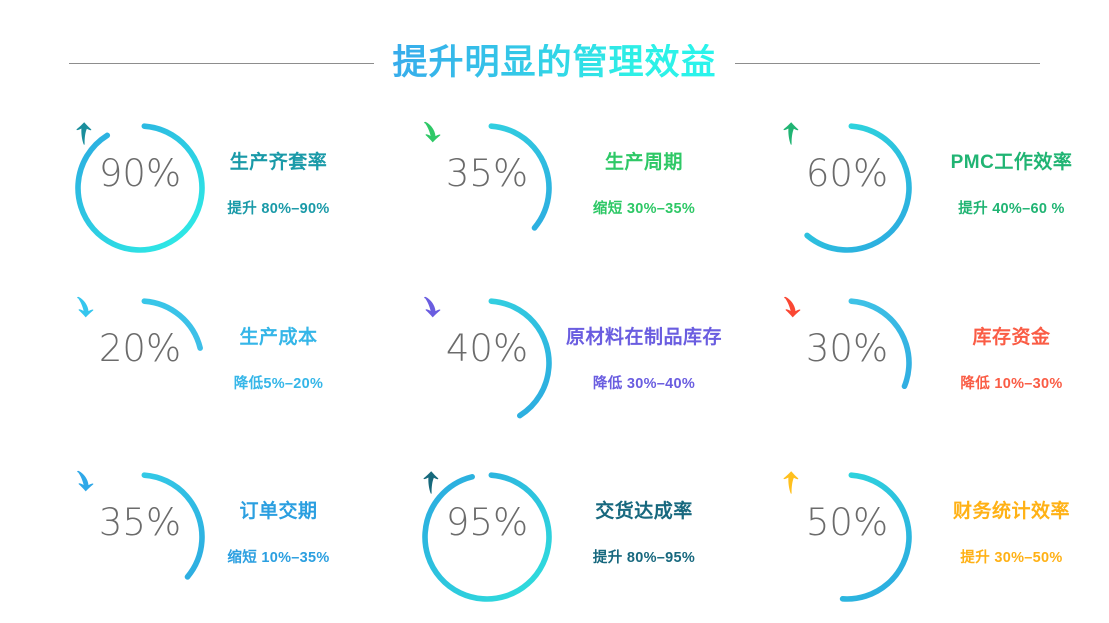 This screenshot has width=1109, height=623. Describe the element at coordinates (278, 558) in the screenshot. I see `metric-subtitle: 缩短 10%–35%` at that location.